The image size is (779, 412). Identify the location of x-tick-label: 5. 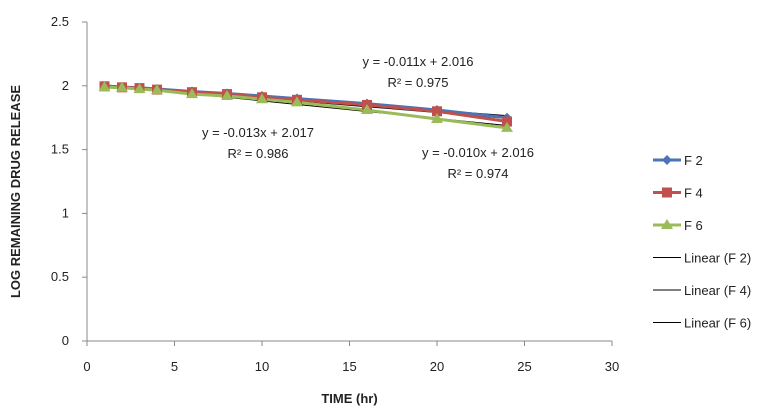
(174, 366).